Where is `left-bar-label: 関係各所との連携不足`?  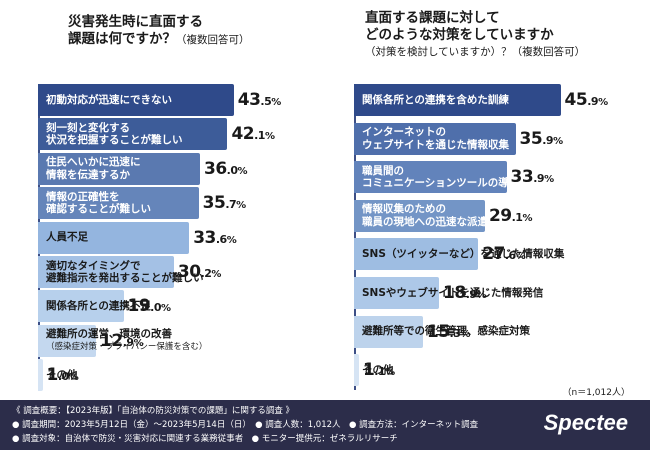 left-bar-label: 関係各所との連携不足 is located at coordinates (98, 306).